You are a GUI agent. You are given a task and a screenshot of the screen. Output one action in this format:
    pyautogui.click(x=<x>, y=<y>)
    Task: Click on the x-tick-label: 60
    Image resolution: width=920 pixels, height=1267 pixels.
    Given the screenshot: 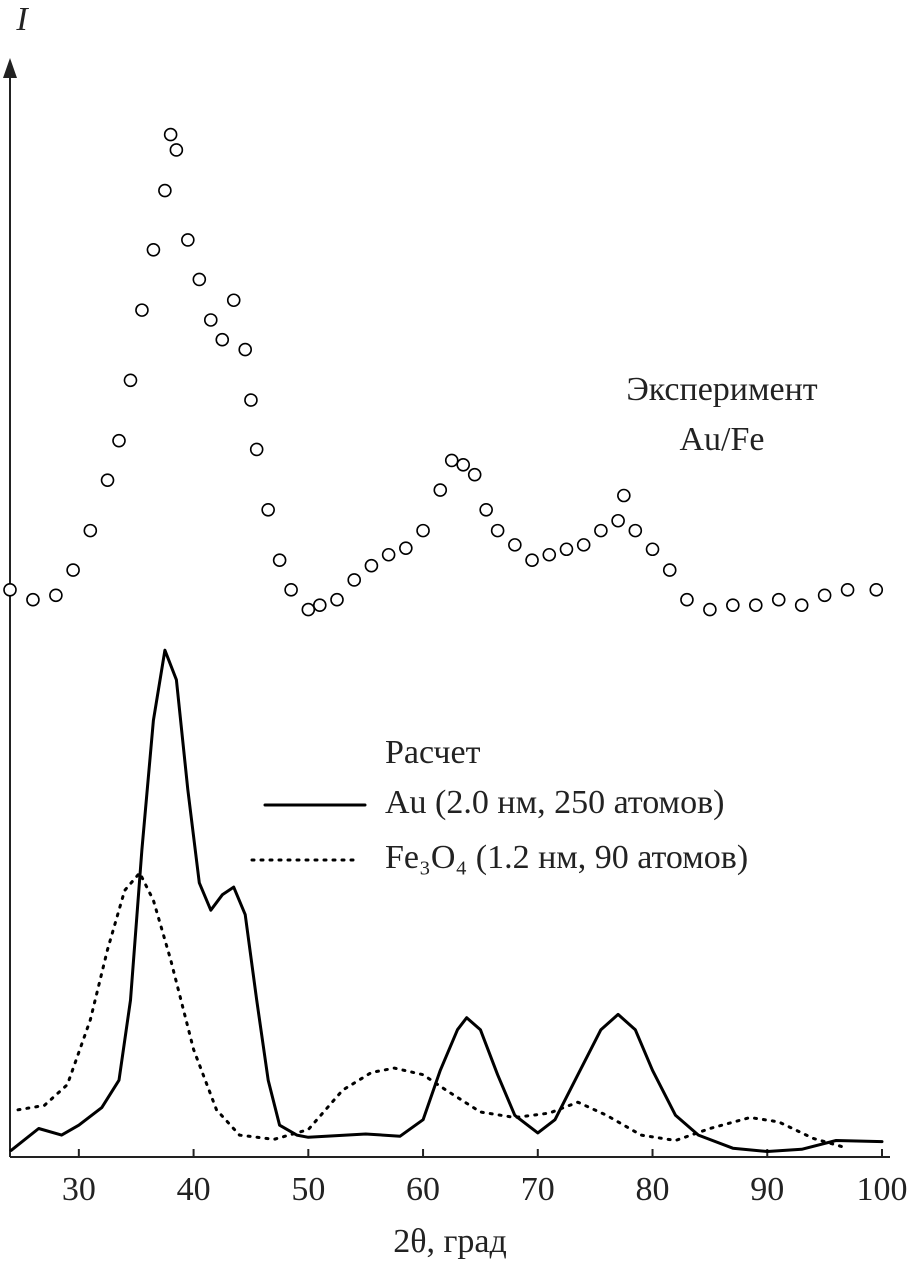 What is the action you would take?
    pyautogui.click(x=423, y=1189)
    